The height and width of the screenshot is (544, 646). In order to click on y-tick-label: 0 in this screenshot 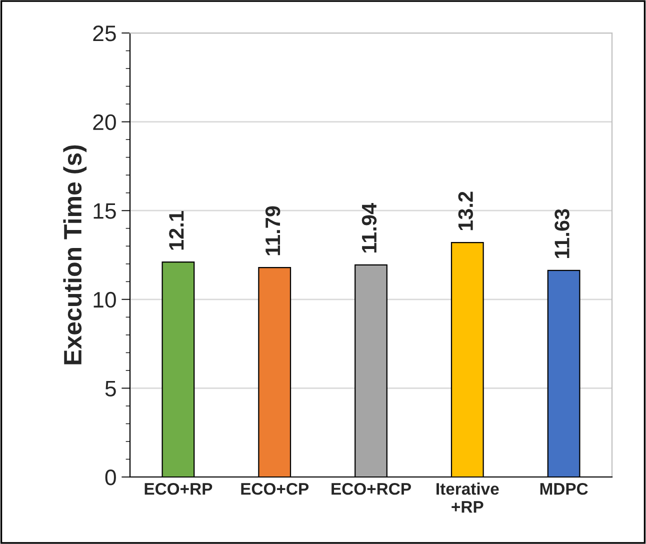, I will do `click(110, 478)`.